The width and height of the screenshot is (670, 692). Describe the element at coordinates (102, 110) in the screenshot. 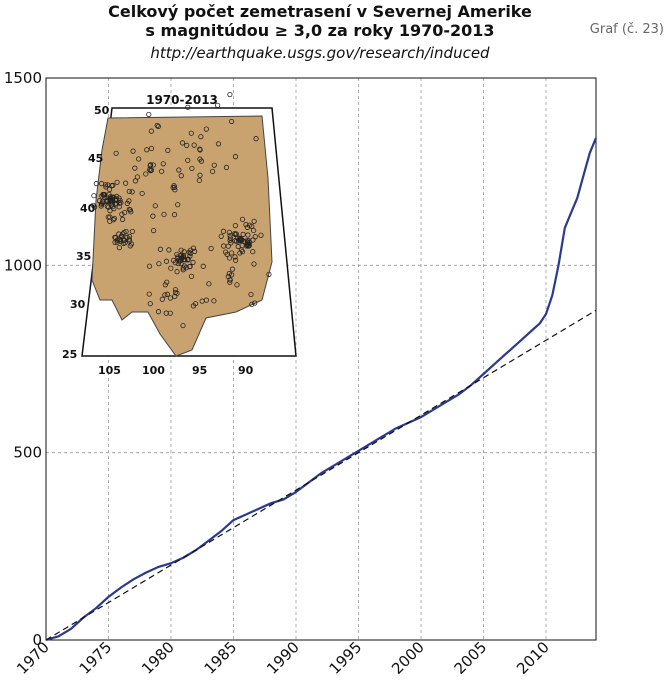

I see `map-lat-50: 50` at that location.